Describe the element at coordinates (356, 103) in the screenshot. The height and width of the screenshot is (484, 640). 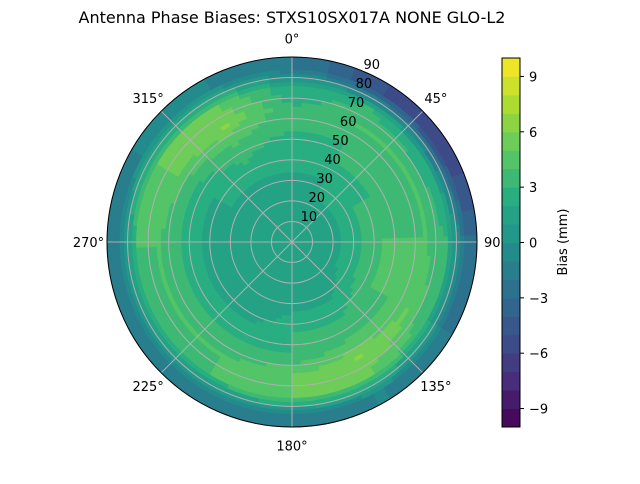
I see `radial-tick-label: 70` at that location.